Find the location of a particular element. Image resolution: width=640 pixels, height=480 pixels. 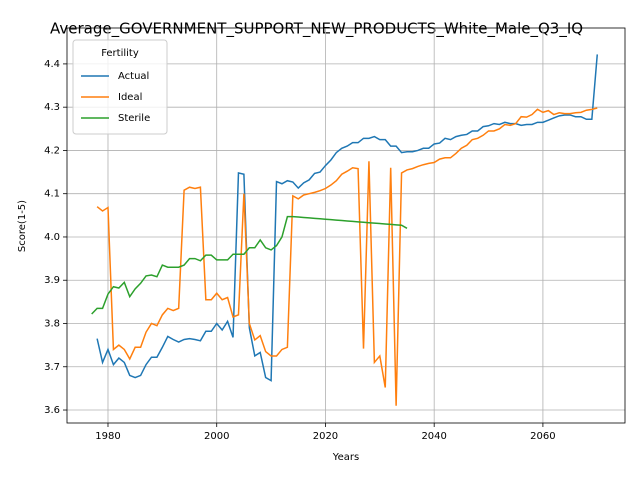

y-tick-label: 4.3 is located at coordinates (52, 107).